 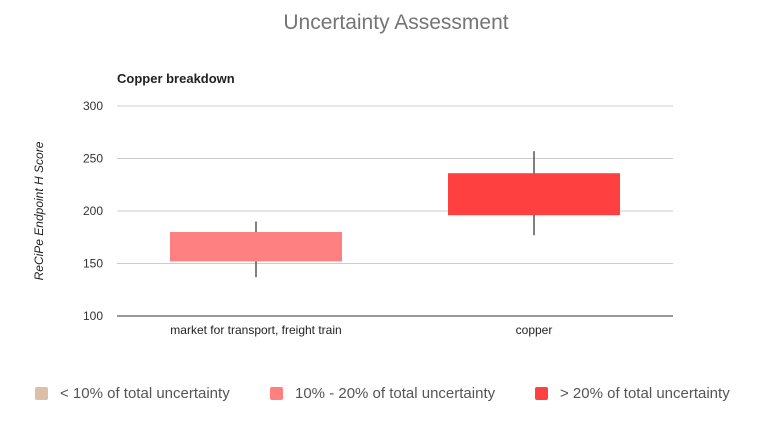 I want to click on x-tick-label: copper, so click(x=534, y=330).